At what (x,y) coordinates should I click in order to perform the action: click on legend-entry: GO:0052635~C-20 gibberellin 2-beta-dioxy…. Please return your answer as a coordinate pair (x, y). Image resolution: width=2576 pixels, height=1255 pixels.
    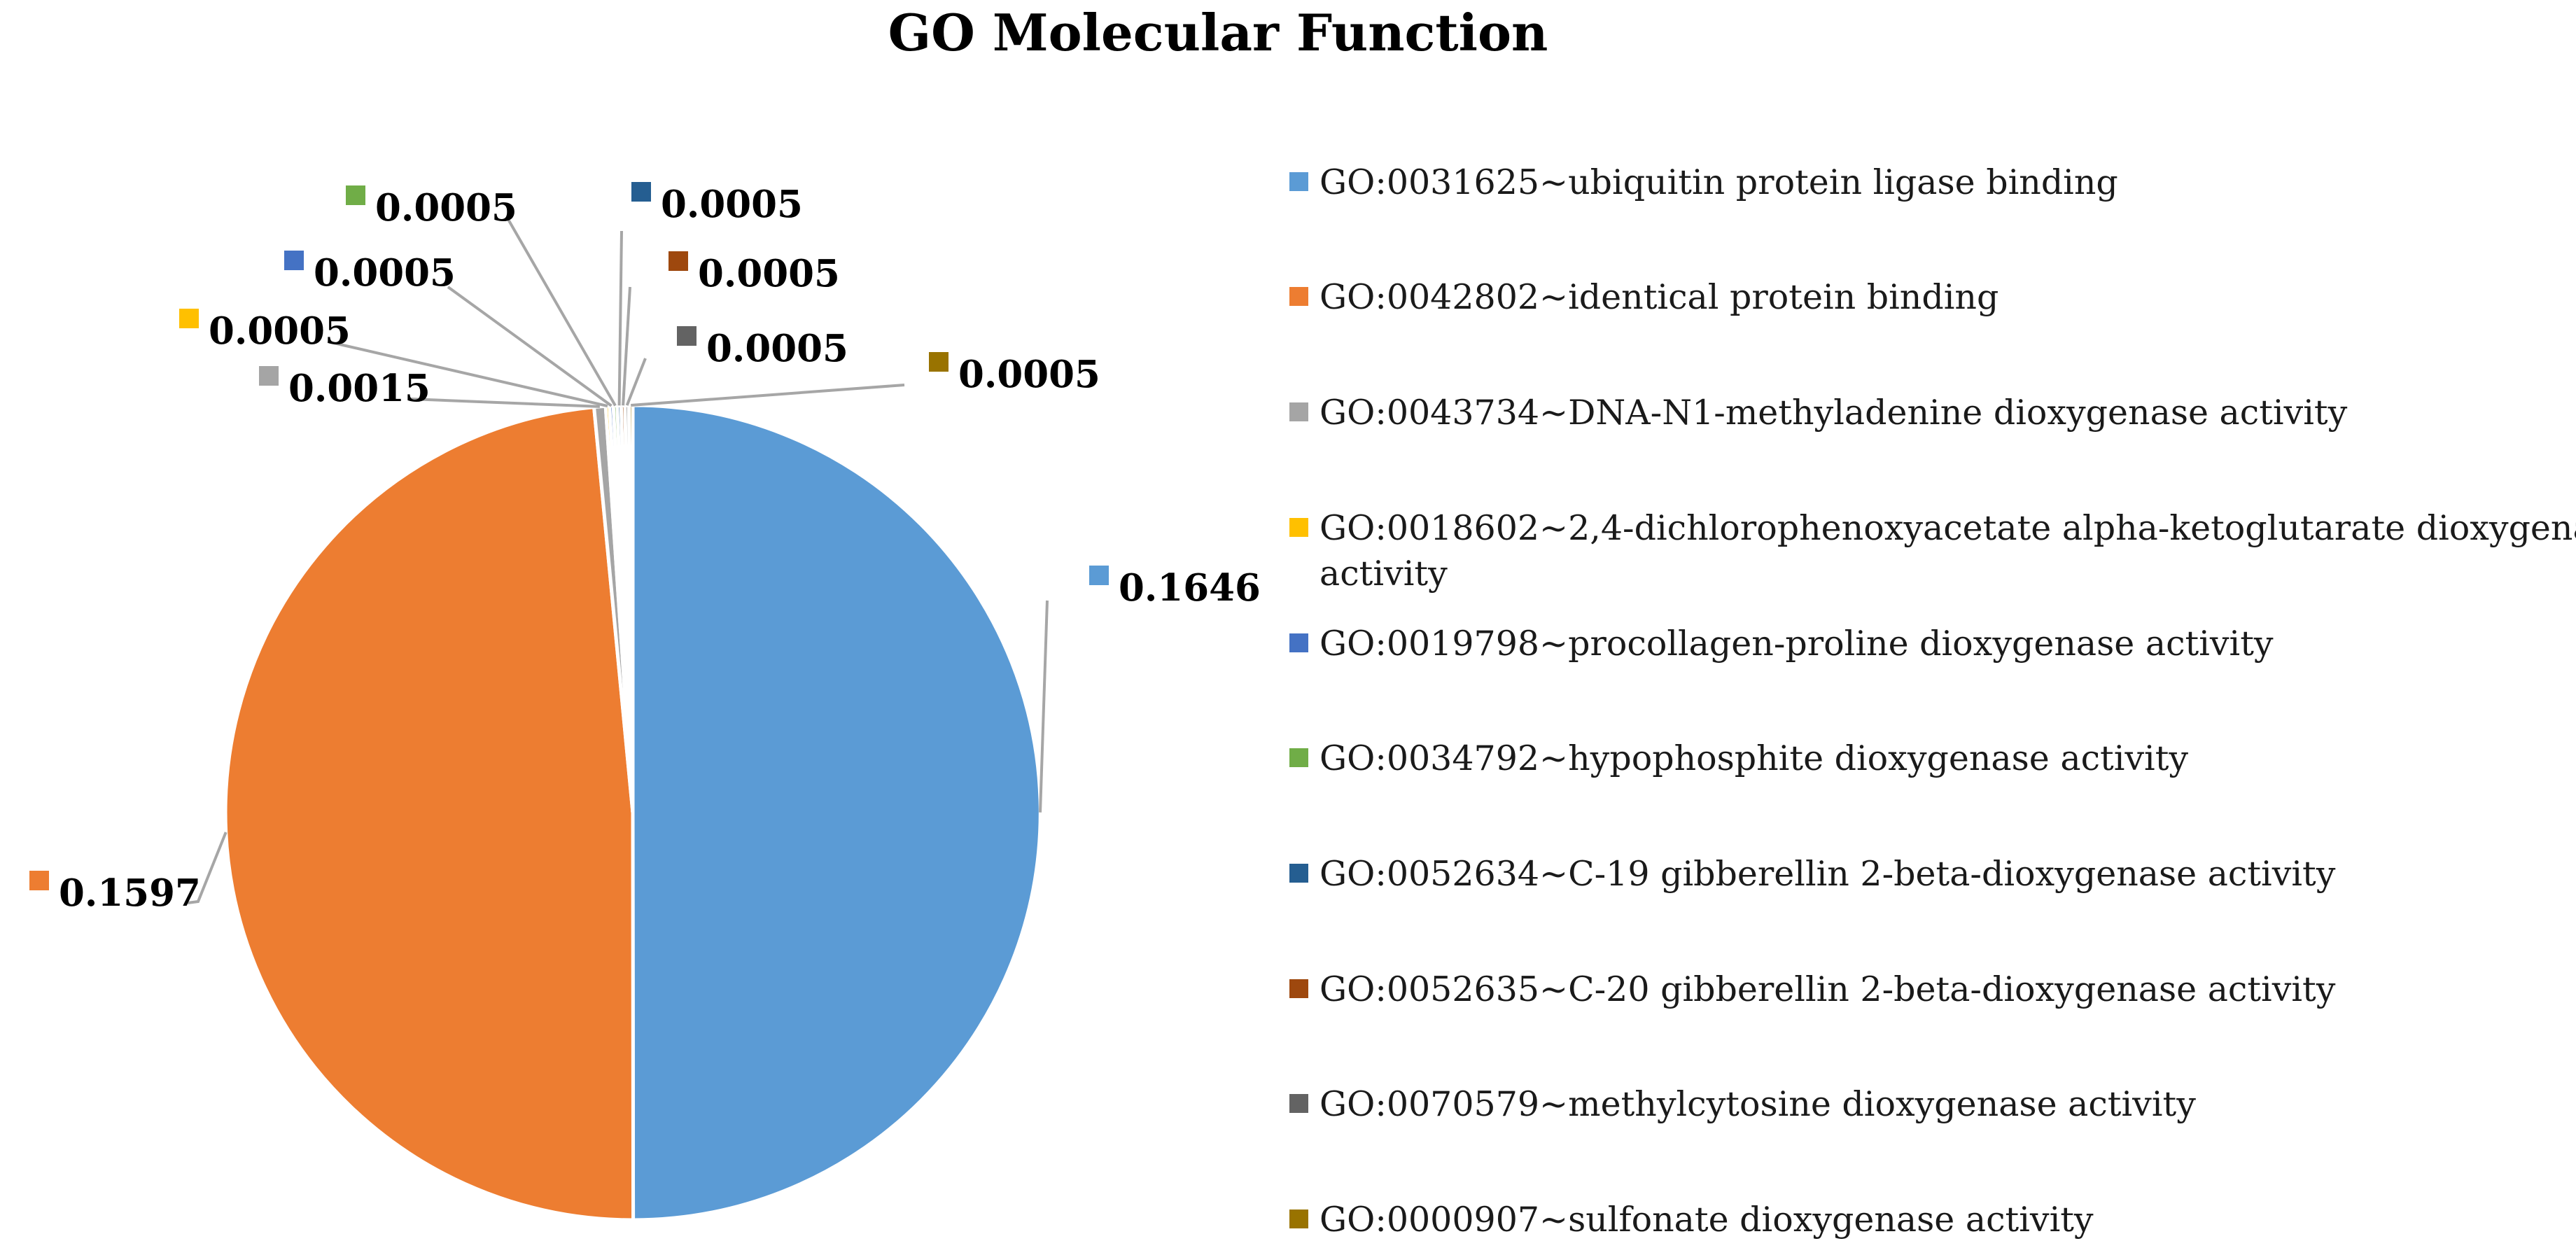
    Looking at the image, I should click on (1828, 989).